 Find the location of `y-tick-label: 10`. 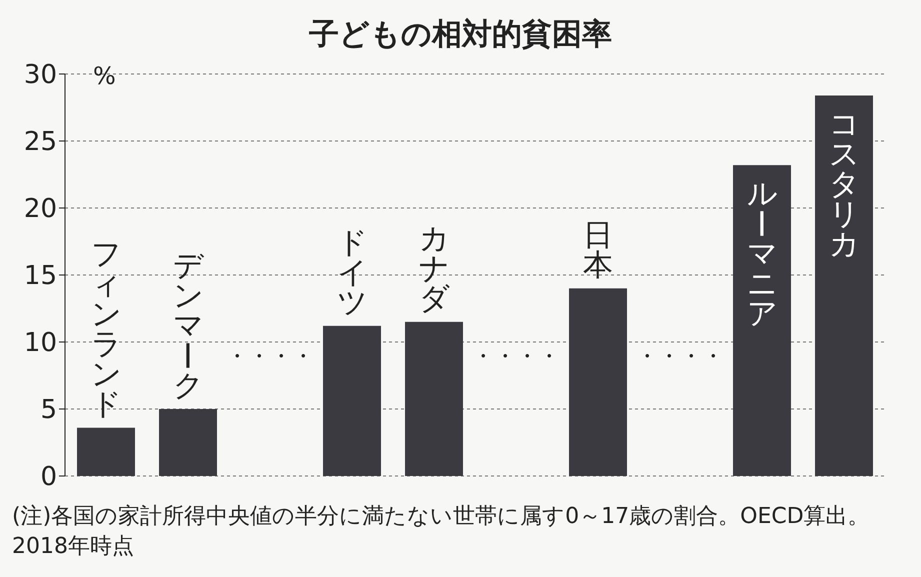

y-tick-label: 10 is located at coordinates (40, 343).